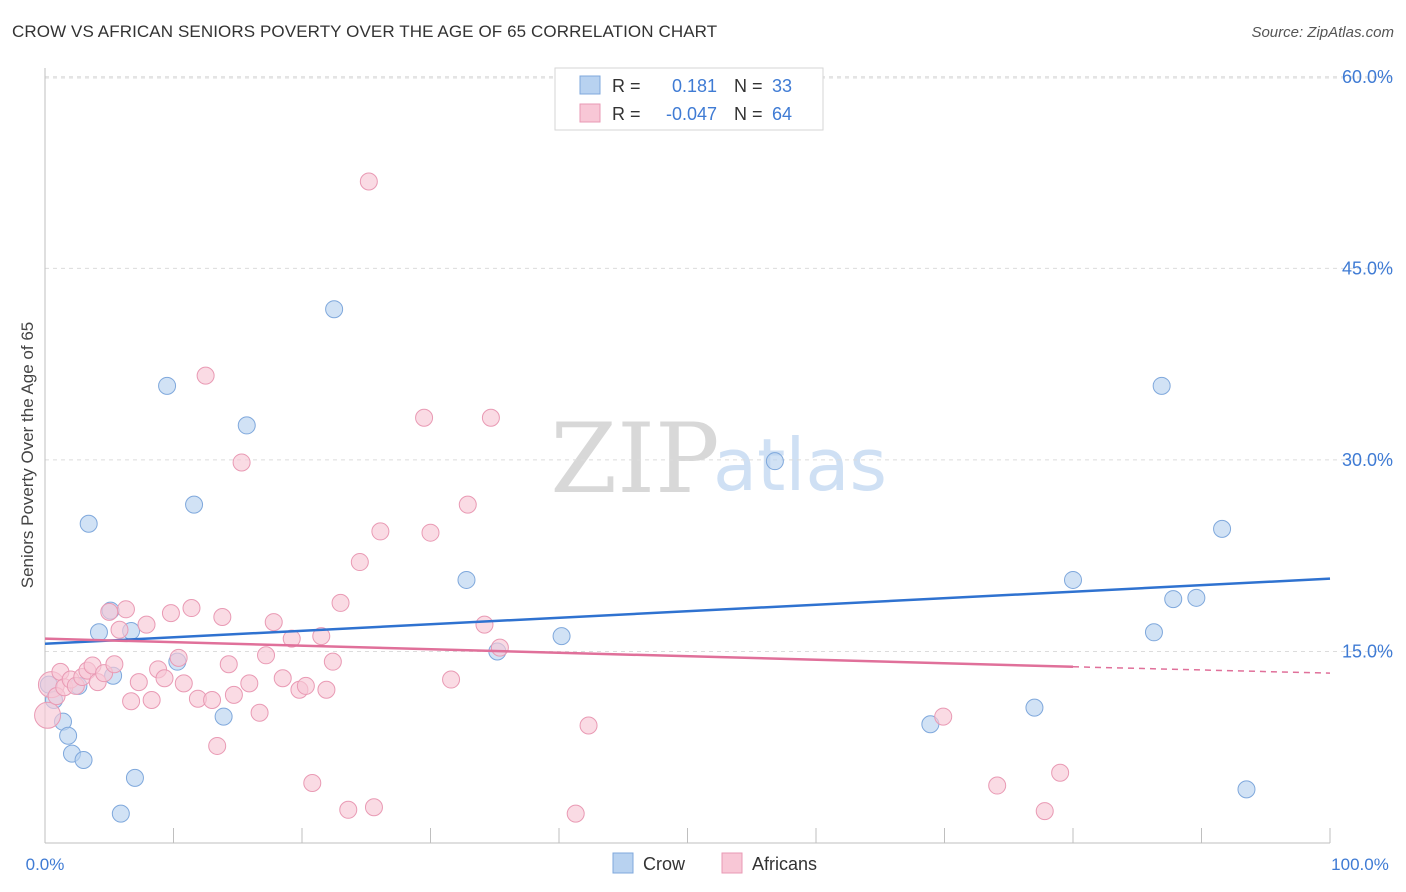 The image size is (1406, 892). What do you see at coordinates (714, 863) in the screenshot?
I see `series-legend: Crow Africans` at bounding box center [714, 863].